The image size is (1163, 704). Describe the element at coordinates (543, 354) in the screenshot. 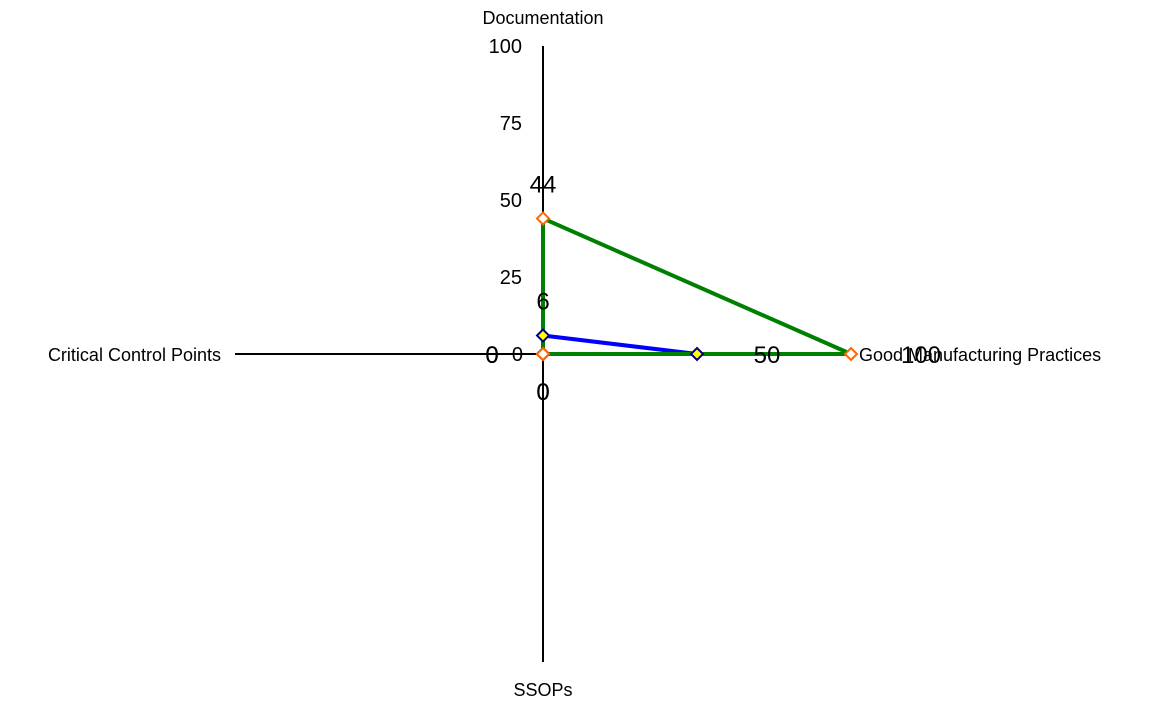

I see `series-2-point-critical-control-points` at that location.